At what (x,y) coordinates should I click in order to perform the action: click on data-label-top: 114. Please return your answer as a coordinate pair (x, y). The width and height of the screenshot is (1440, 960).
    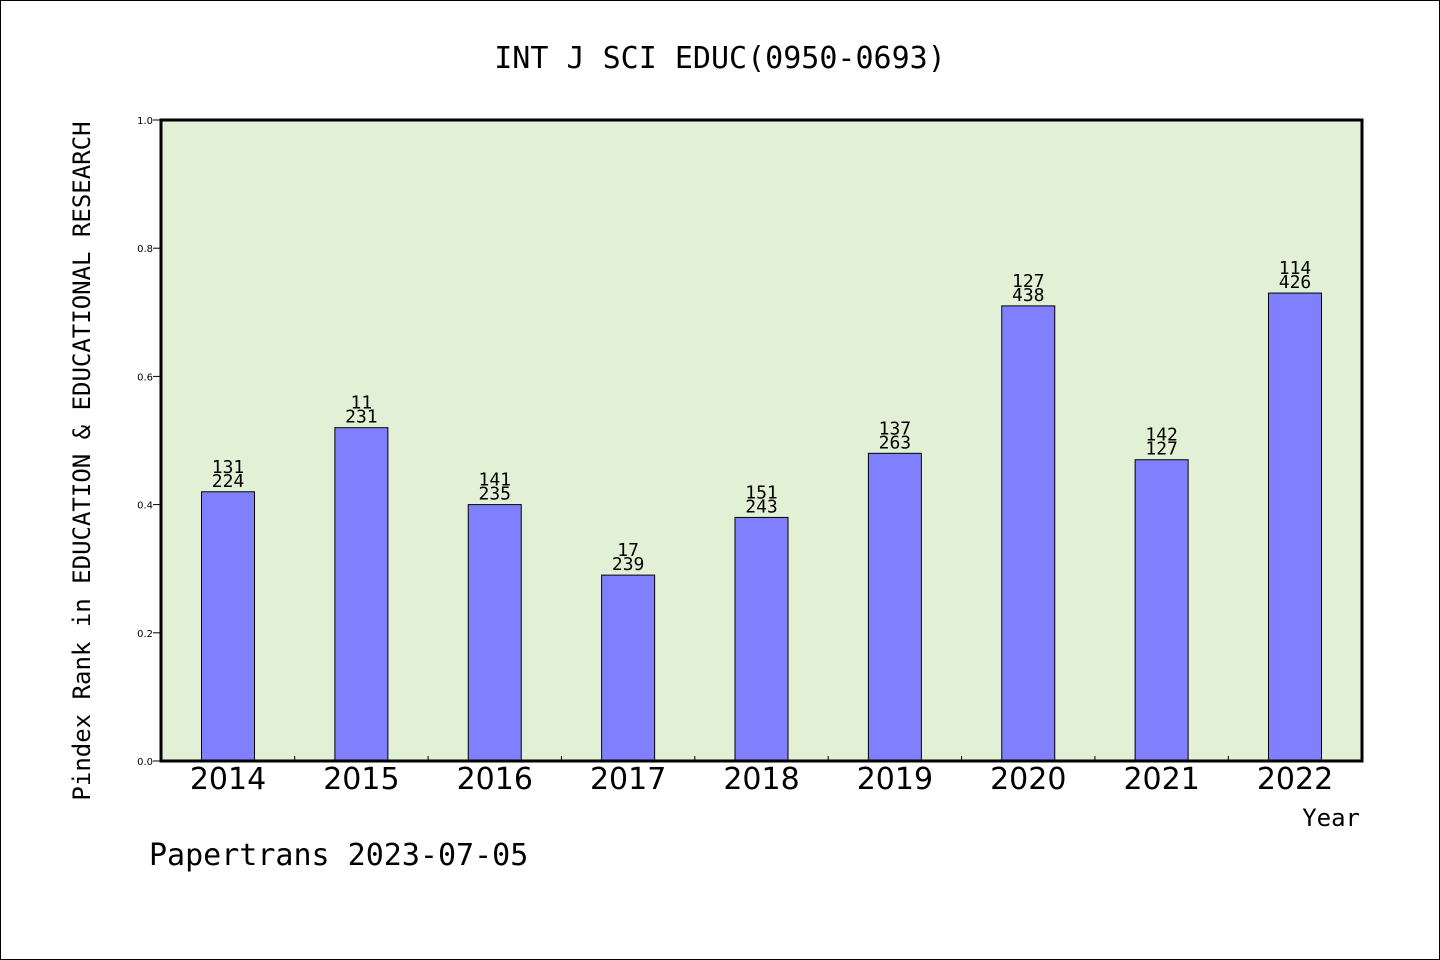
    Looking at the image, I should click on (1295, 268).